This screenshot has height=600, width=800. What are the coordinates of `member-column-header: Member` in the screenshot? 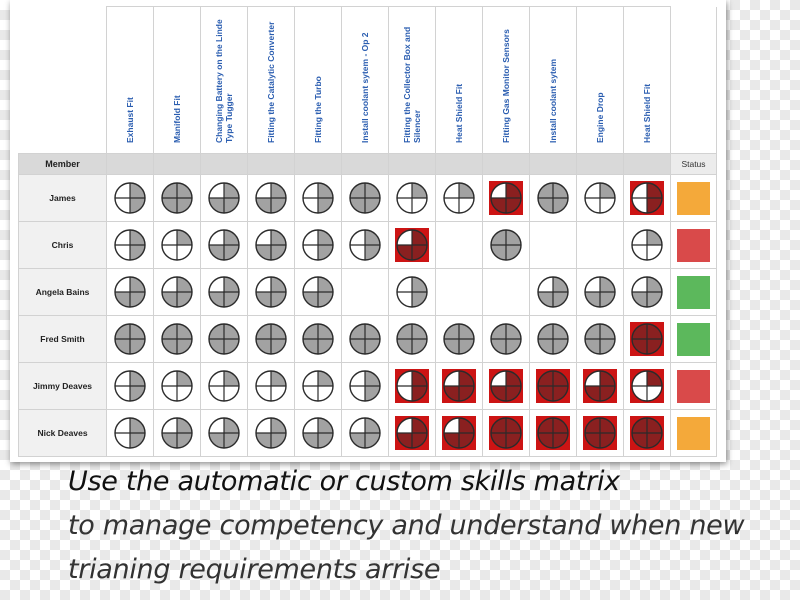 It's located at (62, 164).